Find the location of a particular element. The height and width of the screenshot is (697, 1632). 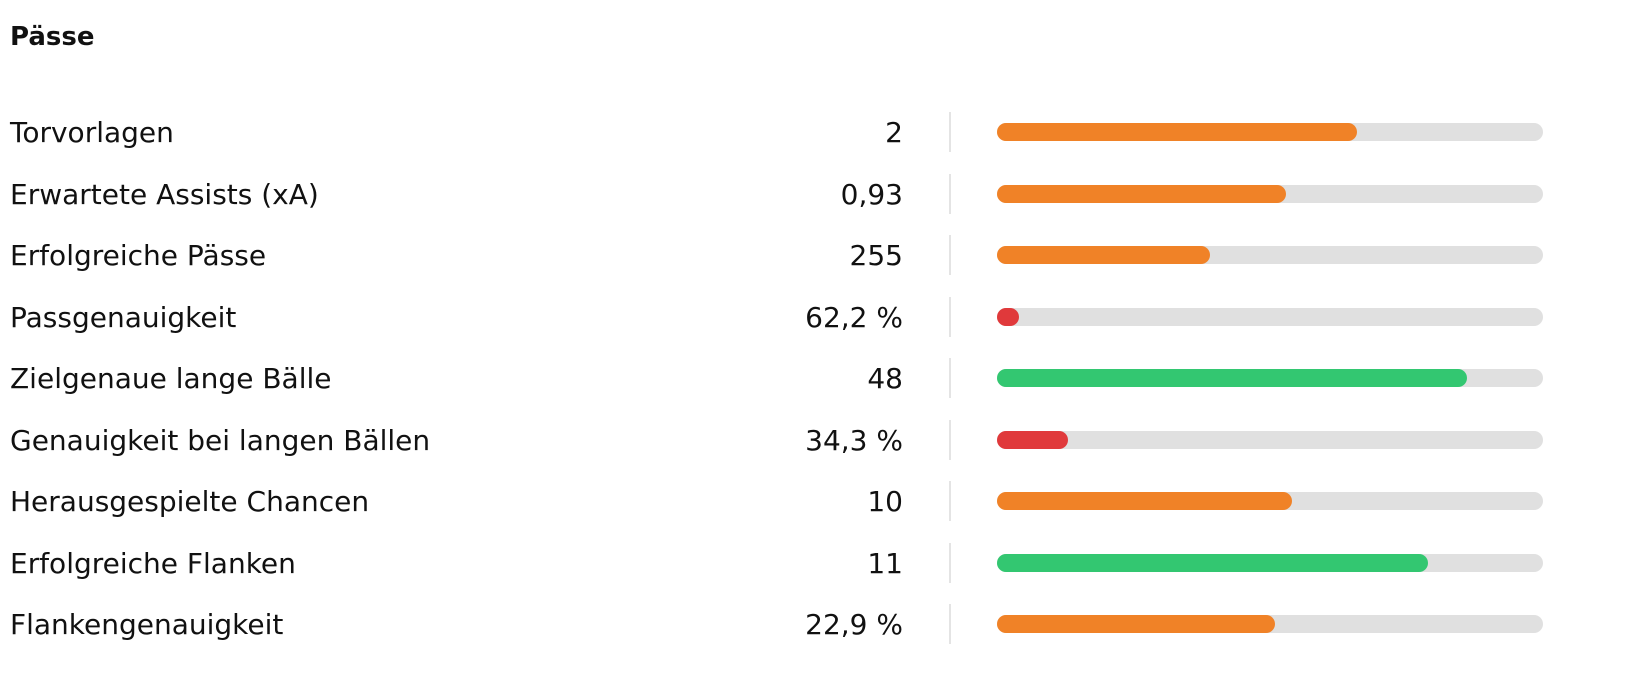

stat-label: Erfolgreiche Pässe is located at coordinates (138, 255).